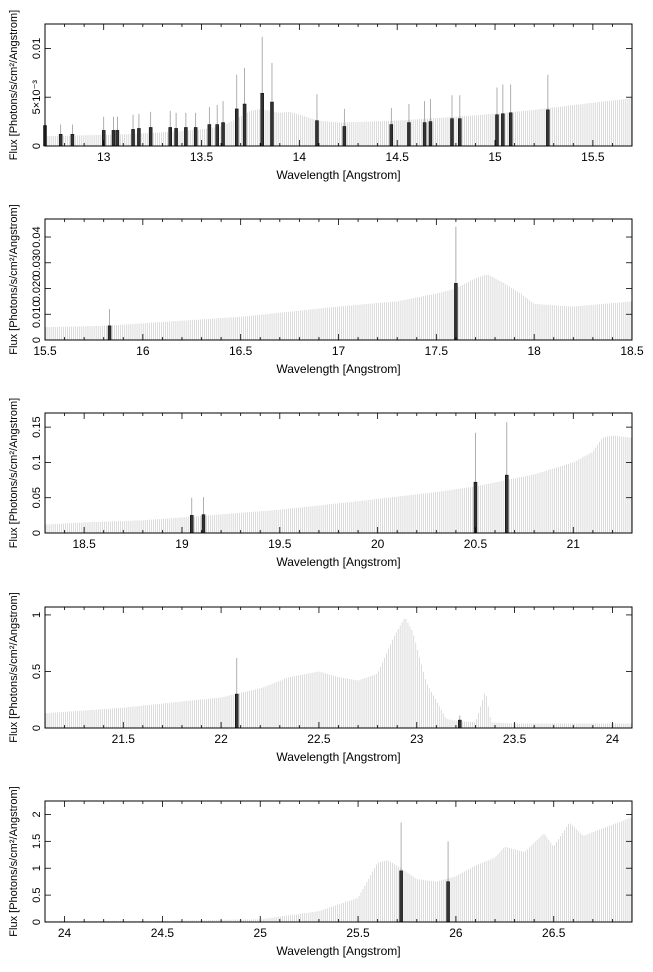  I want to click on x-tick-label: 26.5, so click(554, 933).